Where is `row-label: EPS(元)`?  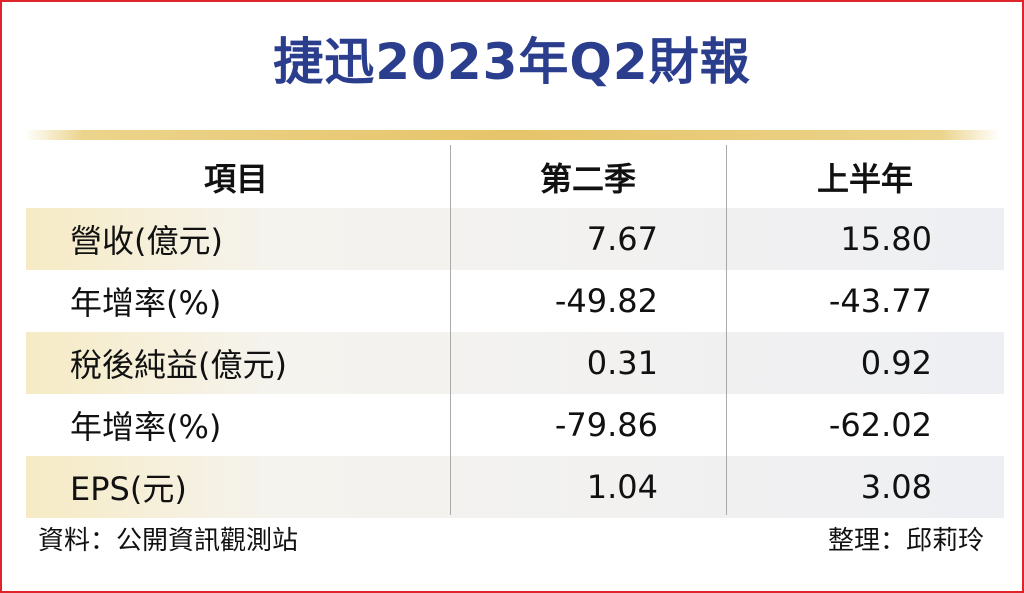
row-label: EPS(元) is located at coordinates (128, 489).